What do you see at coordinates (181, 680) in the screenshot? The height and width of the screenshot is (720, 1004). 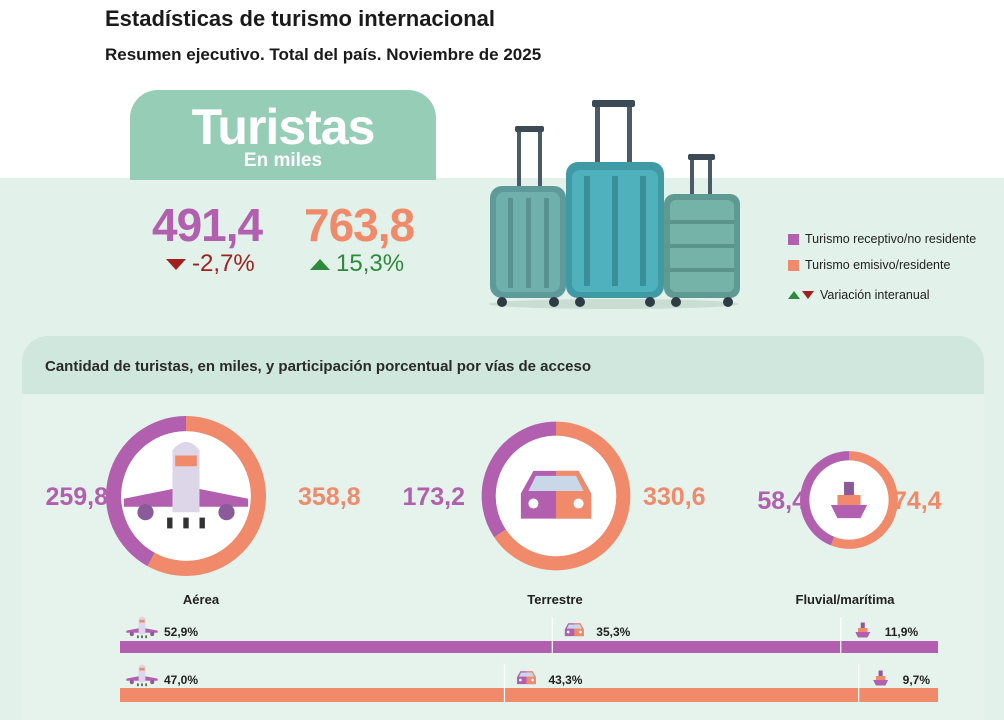 I see `bar-label-emissive-0: 47,0%` at bounding box center [181, 680].